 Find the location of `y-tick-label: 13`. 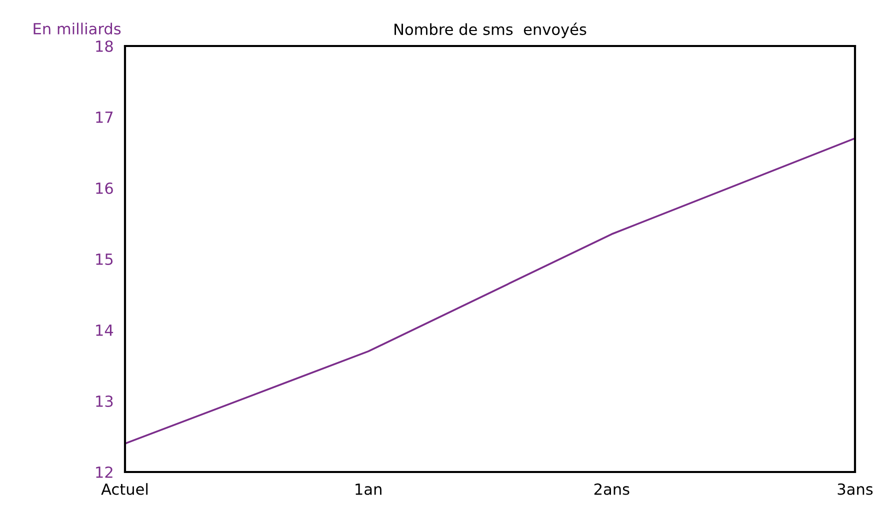

y-tick-label: 13 is located at coordinates (104, 401).